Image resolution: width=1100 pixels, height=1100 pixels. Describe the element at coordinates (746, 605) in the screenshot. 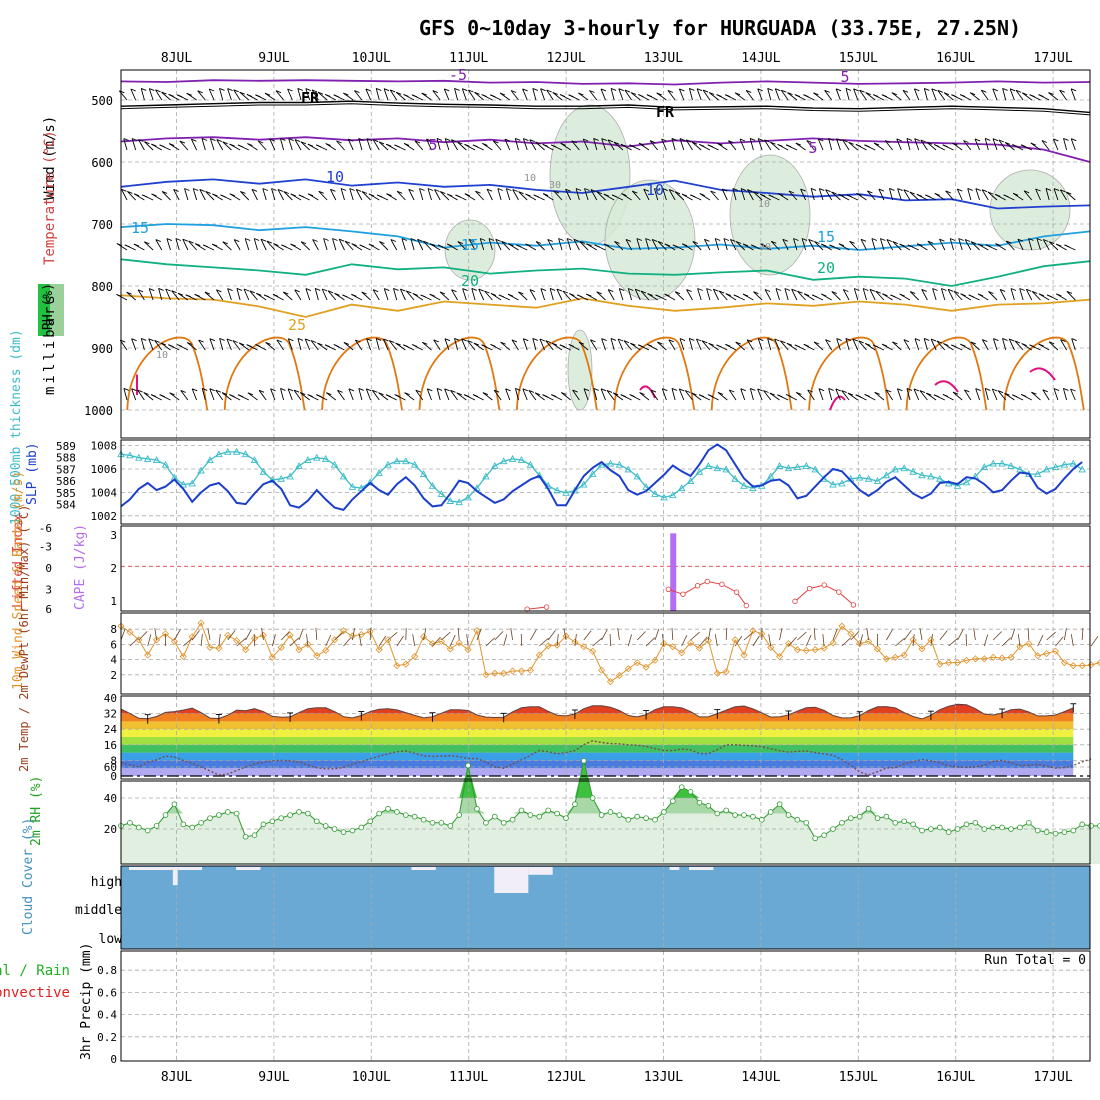

I see `lifted-index-point` at that location.